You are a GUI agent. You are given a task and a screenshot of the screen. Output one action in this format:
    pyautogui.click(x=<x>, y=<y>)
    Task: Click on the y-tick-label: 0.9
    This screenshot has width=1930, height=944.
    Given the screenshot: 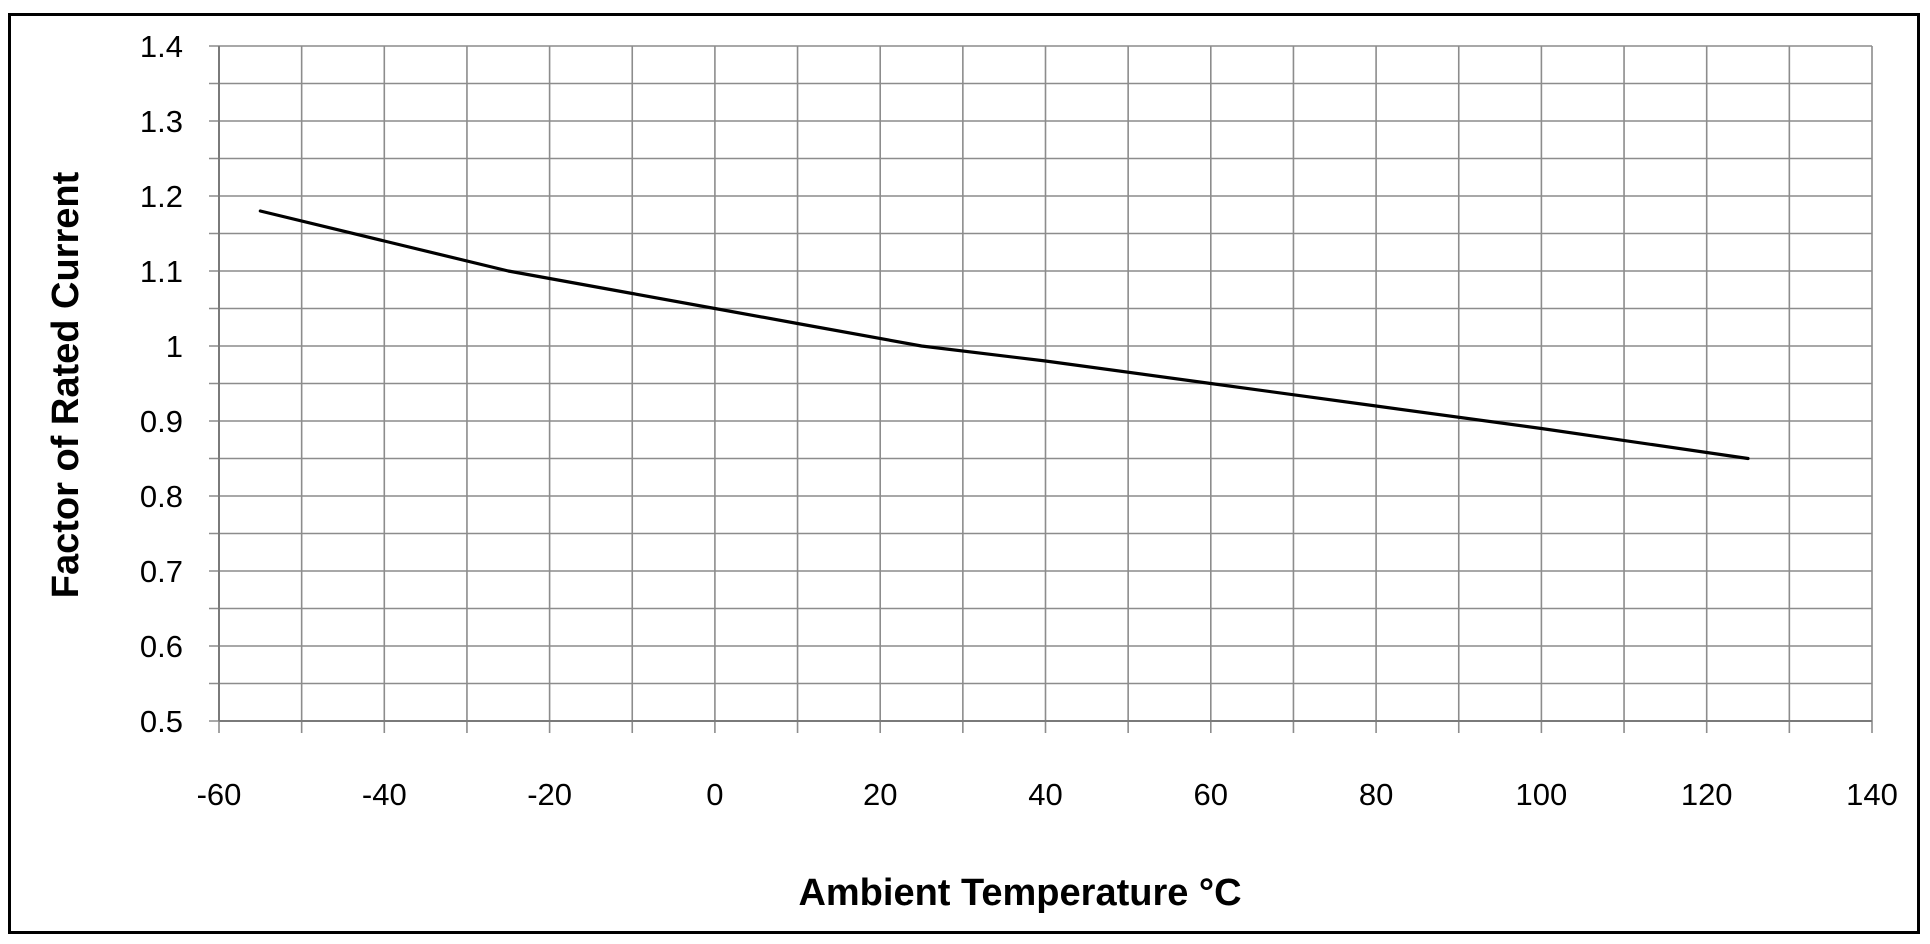 What is the action you would take?
    pyautogui.click(x=161, y=421)
    